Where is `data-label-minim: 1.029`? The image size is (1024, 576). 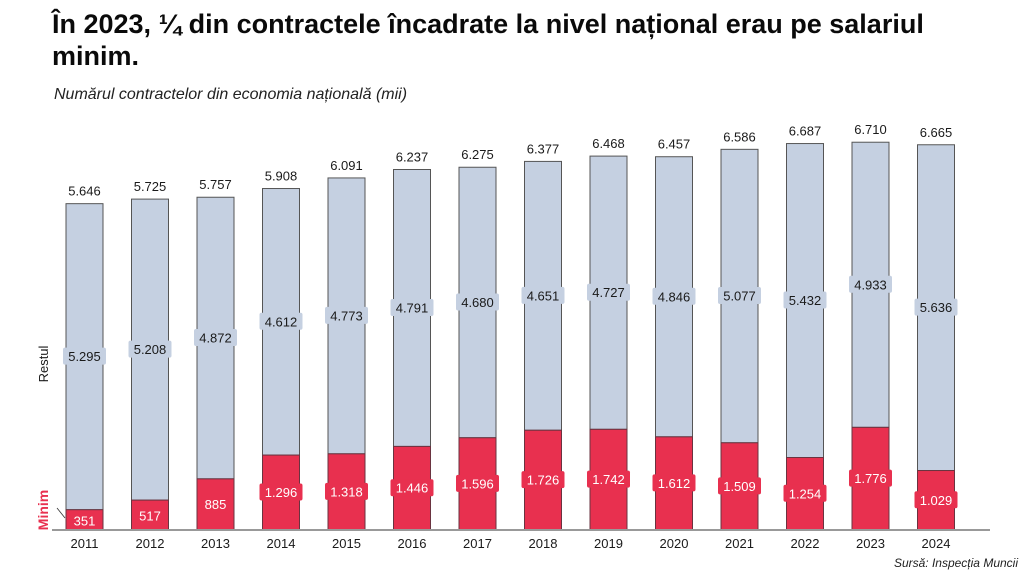 data-label-minim: 1.029 is located at coordinates (936, 500).